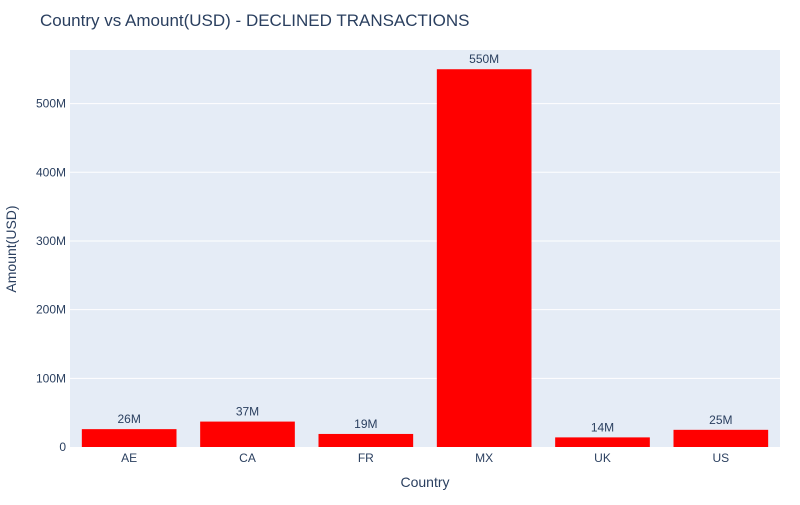 The width and height of the screenshot is (800, 505). I want to click on data-label-uk: 14M, so click(602, 427).